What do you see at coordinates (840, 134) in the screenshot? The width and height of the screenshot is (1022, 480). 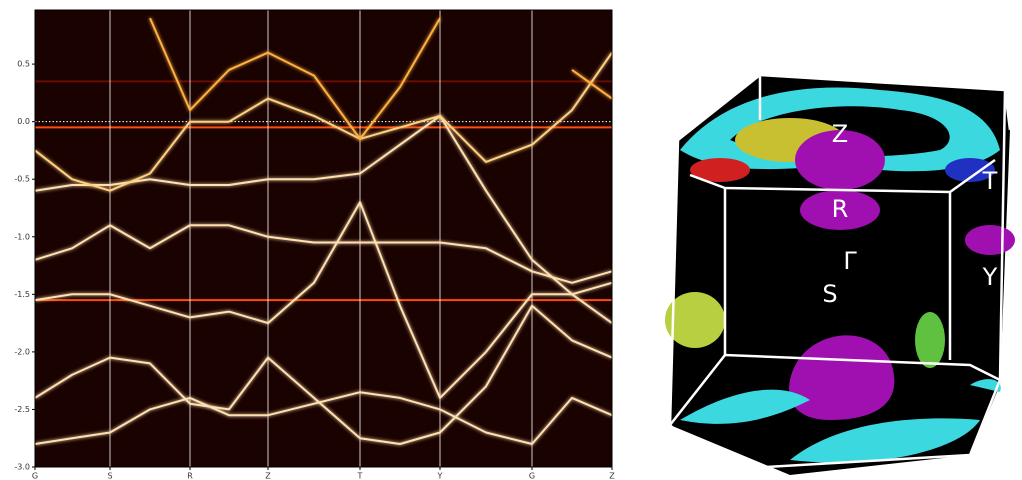 I see `point-label: Z` at bounding box center [840, 134].